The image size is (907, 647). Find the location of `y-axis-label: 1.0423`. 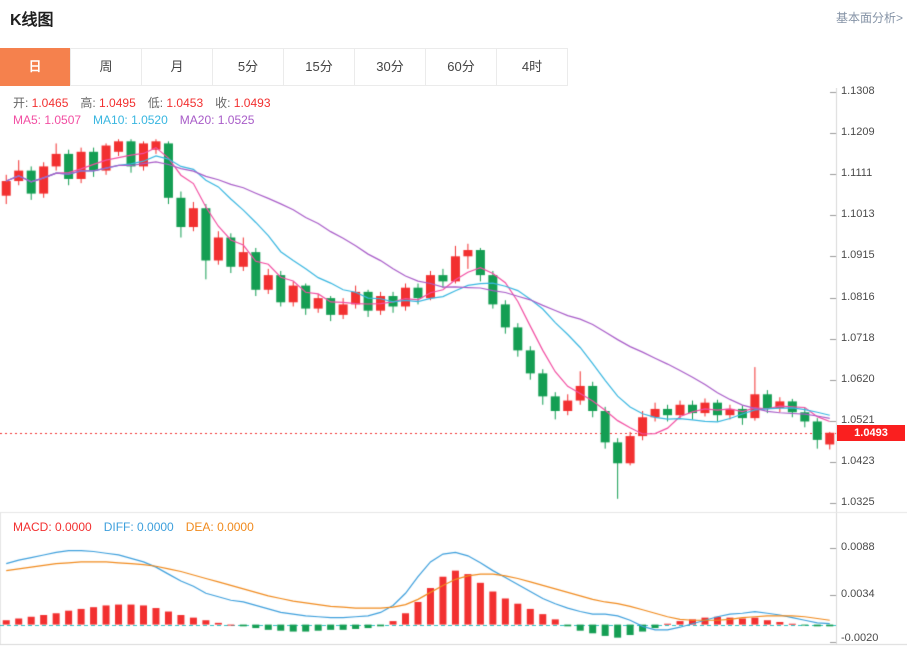

y-axis-label: 1.0423 is located at coordinates (858, 461).